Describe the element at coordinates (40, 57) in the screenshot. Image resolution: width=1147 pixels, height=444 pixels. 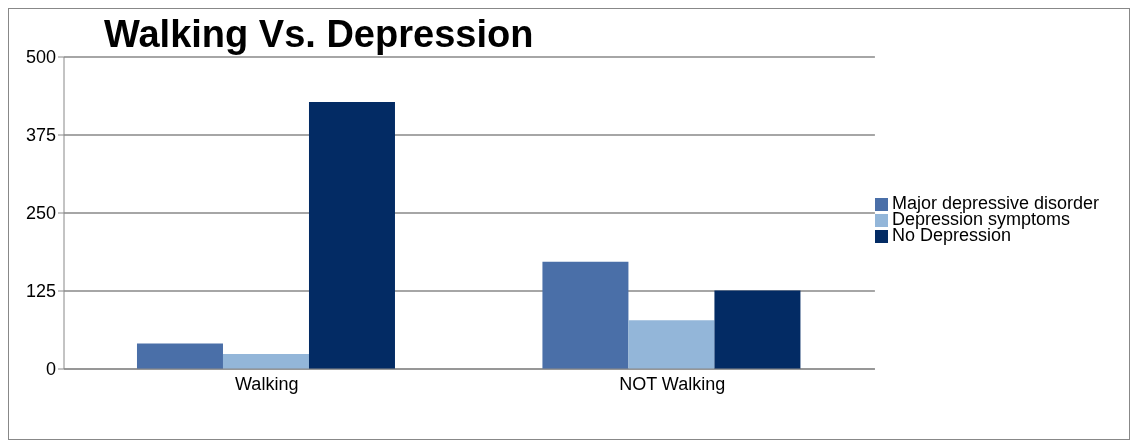
I see `y-tick-label: 500` at that location.